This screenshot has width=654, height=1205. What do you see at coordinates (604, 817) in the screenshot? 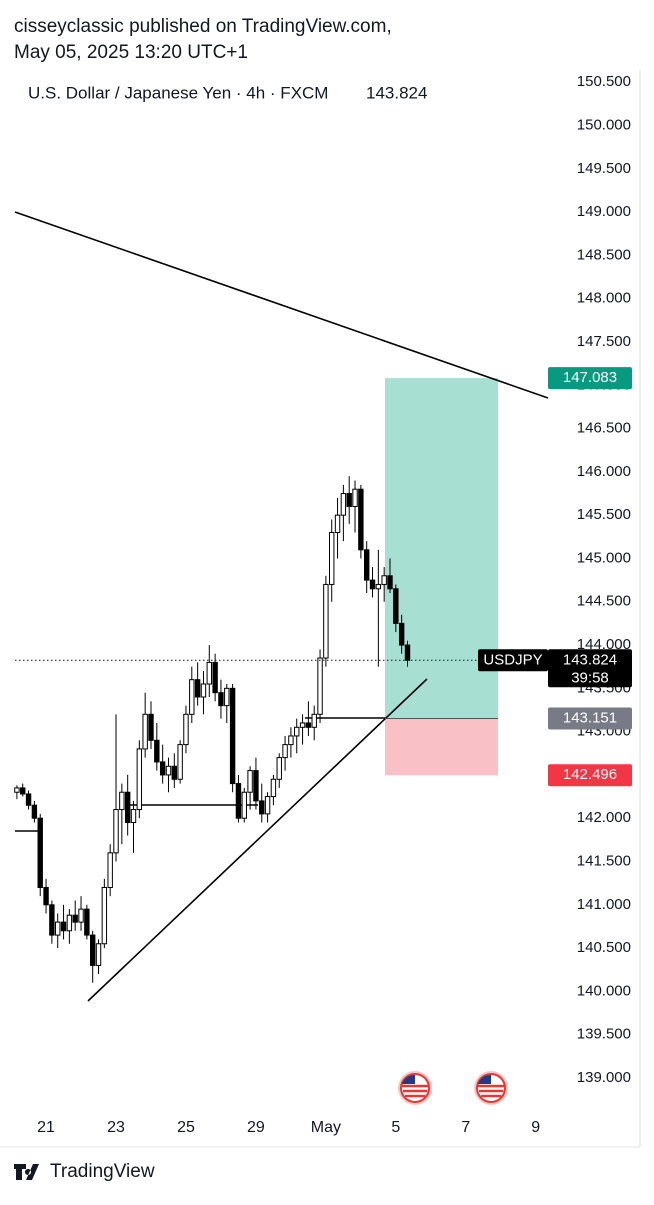
I see `y-tick-label: 142.000` at bounding box center [604, 817].